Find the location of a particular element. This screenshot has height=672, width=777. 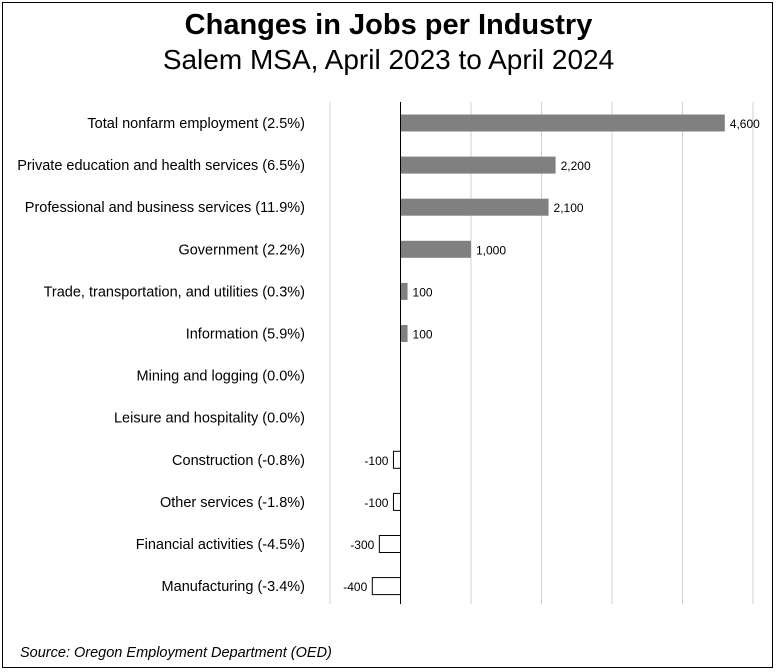

value-label: 2,100 is located at coordinates (569, 208).